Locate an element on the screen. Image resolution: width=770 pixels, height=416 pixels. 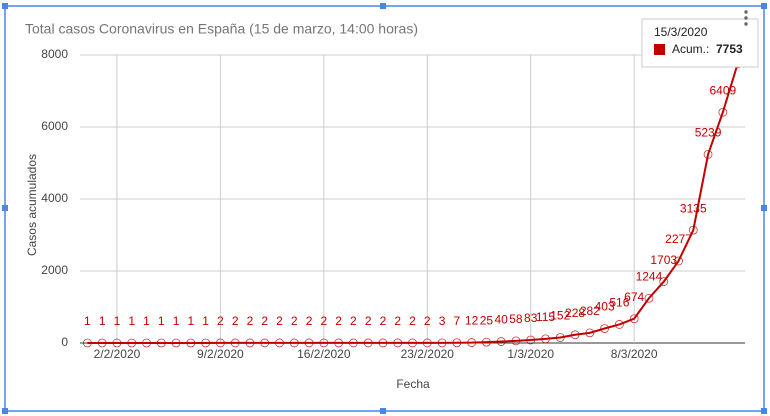
x-tick-label: 23/2/2020 is located at coordinates (428, 354).